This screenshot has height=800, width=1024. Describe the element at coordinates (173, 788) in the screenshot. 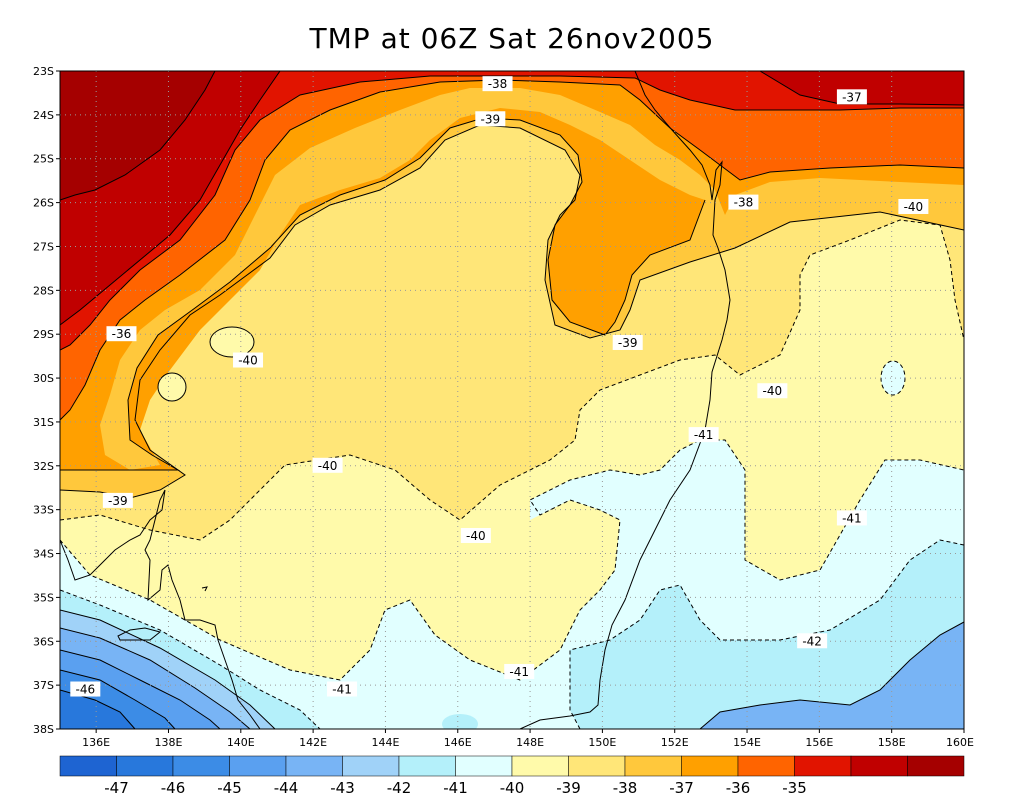

I see `colorbar-label: -46` at that location.